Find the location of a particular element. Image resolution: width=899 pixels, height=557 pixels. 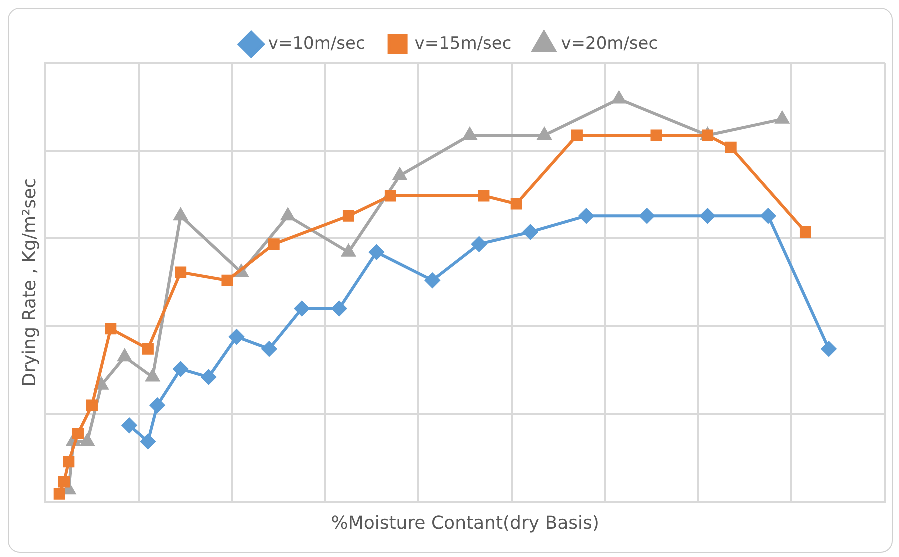

x-axis-title: %Moisture Contant(dry Basis) is located at coordinates (465, 523).